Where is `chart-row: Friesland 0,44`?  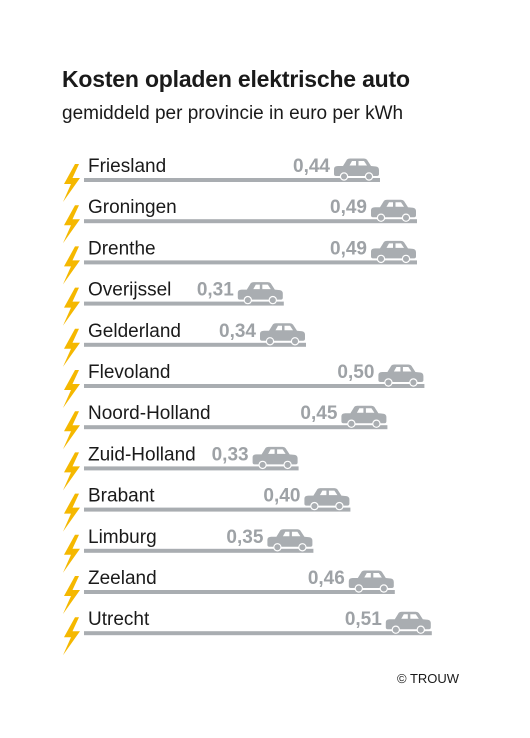 chart-row: Friesland 0,44 is located at coordinates (221, 179).